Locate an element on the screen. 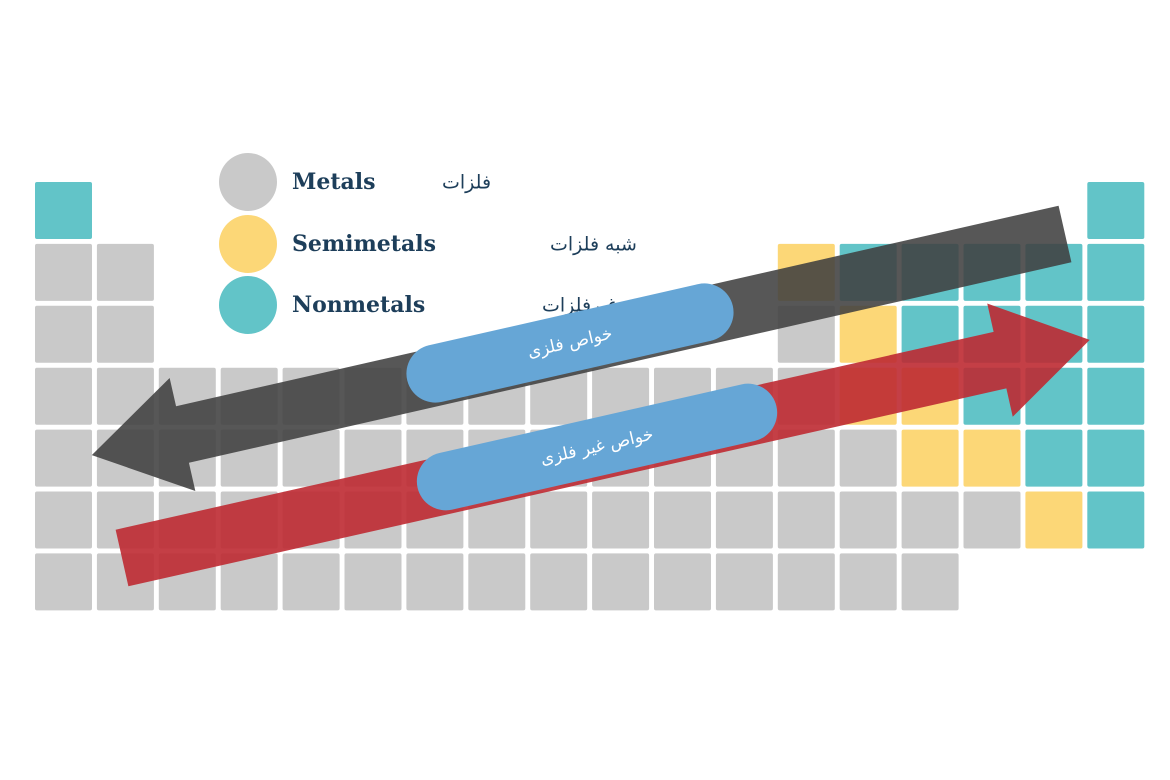  legend-label: Semimetals is located at coordinates (364, 244).